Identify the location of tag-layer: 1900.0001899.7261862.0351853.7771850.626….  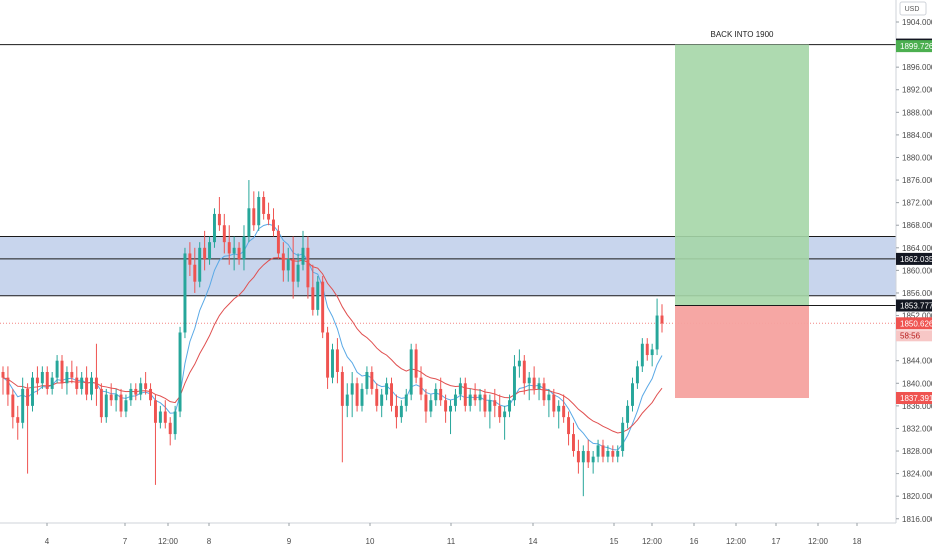
(914, 221).